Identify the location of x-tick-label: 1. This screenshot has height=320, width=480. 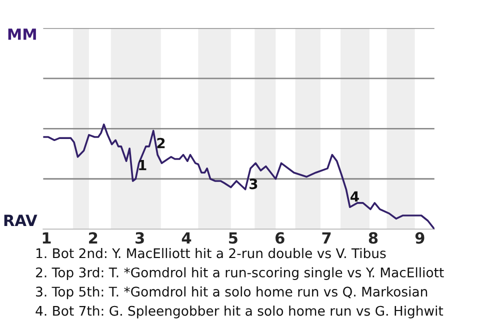
(46, 238).